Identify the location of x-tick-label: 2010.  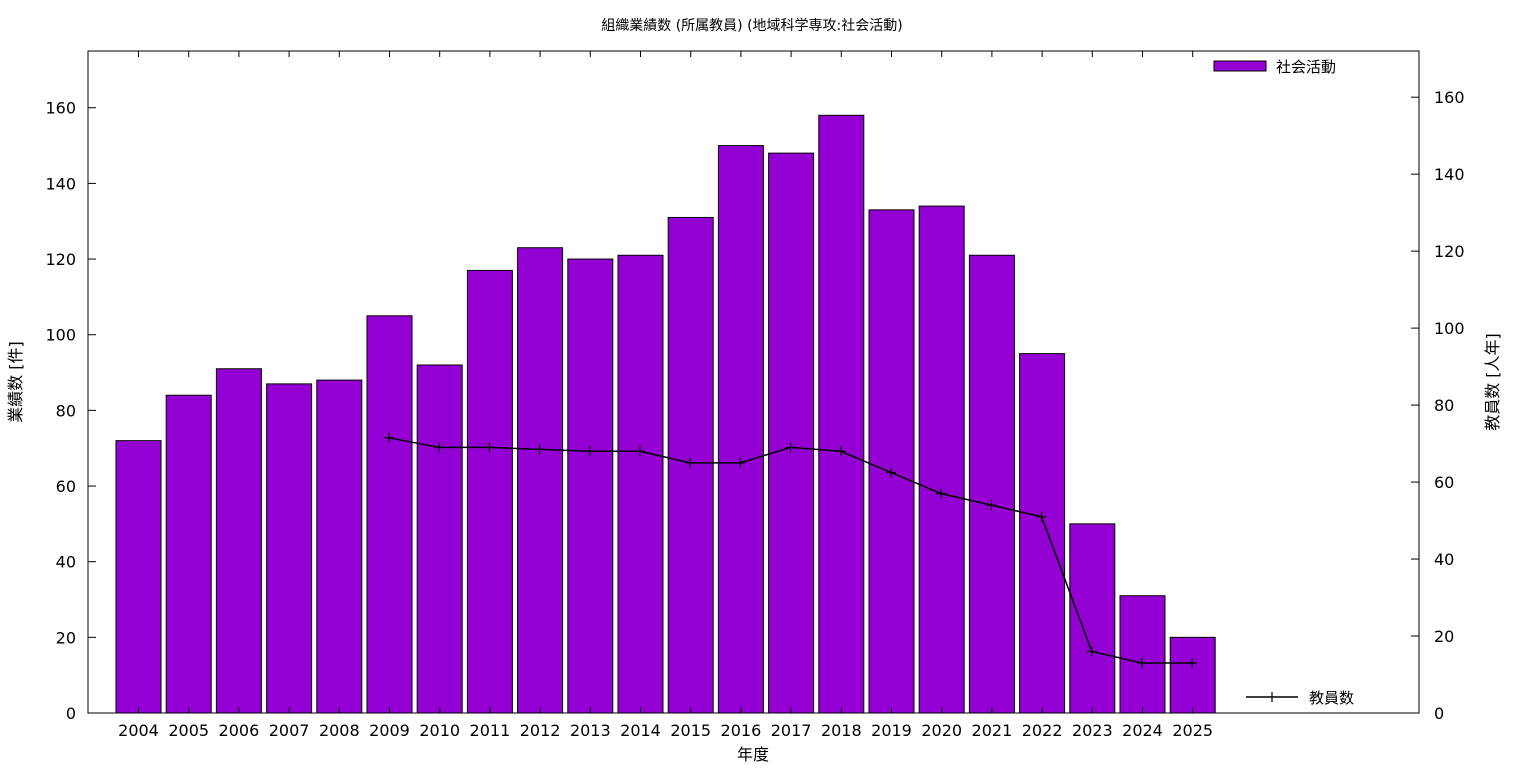
(439, 730).